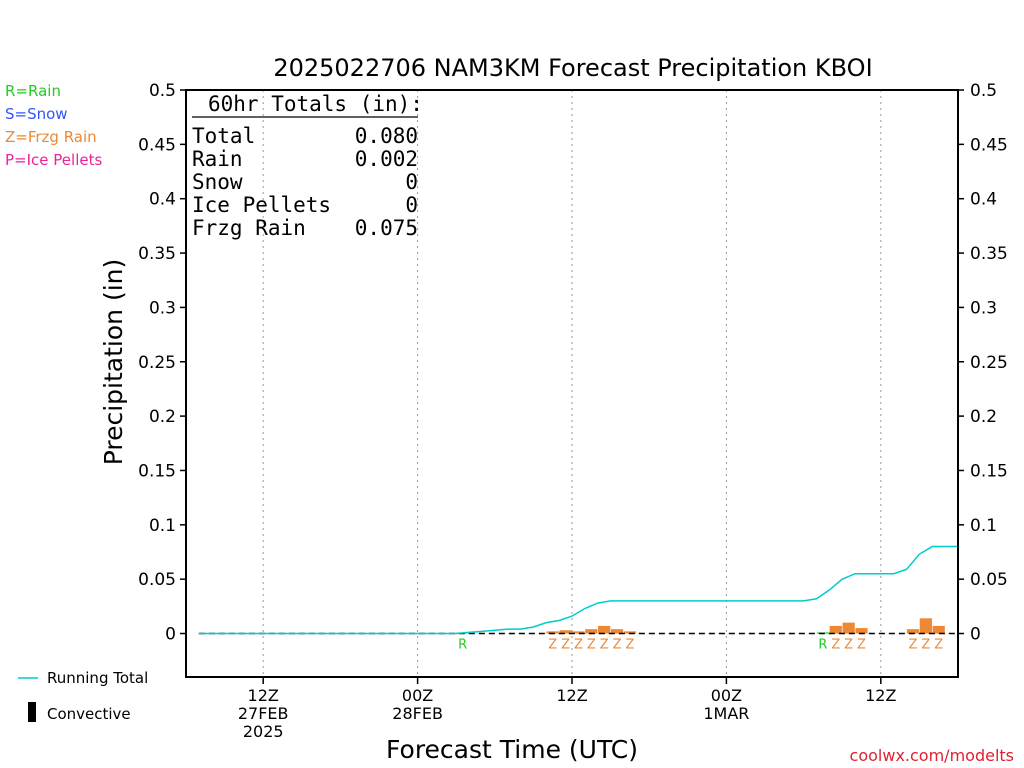  Describe the element at coordinates (571, 695) in the screenshot. I see `x-tick-label-2-0: 12Z` at that location.